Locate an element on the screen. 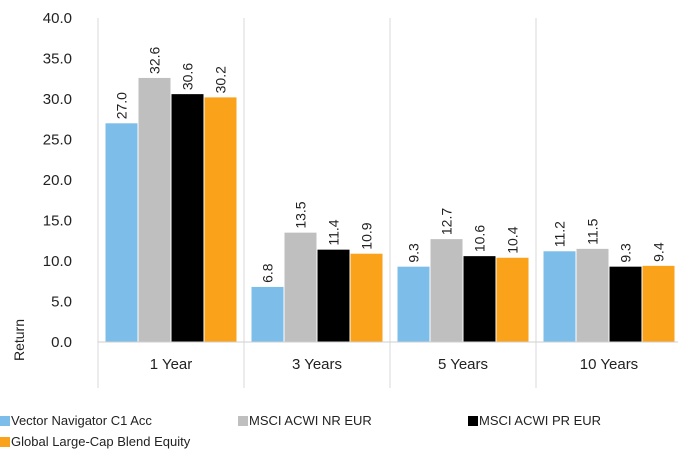  y-tick-label: 5.0 is located at coordinates (61, 302).